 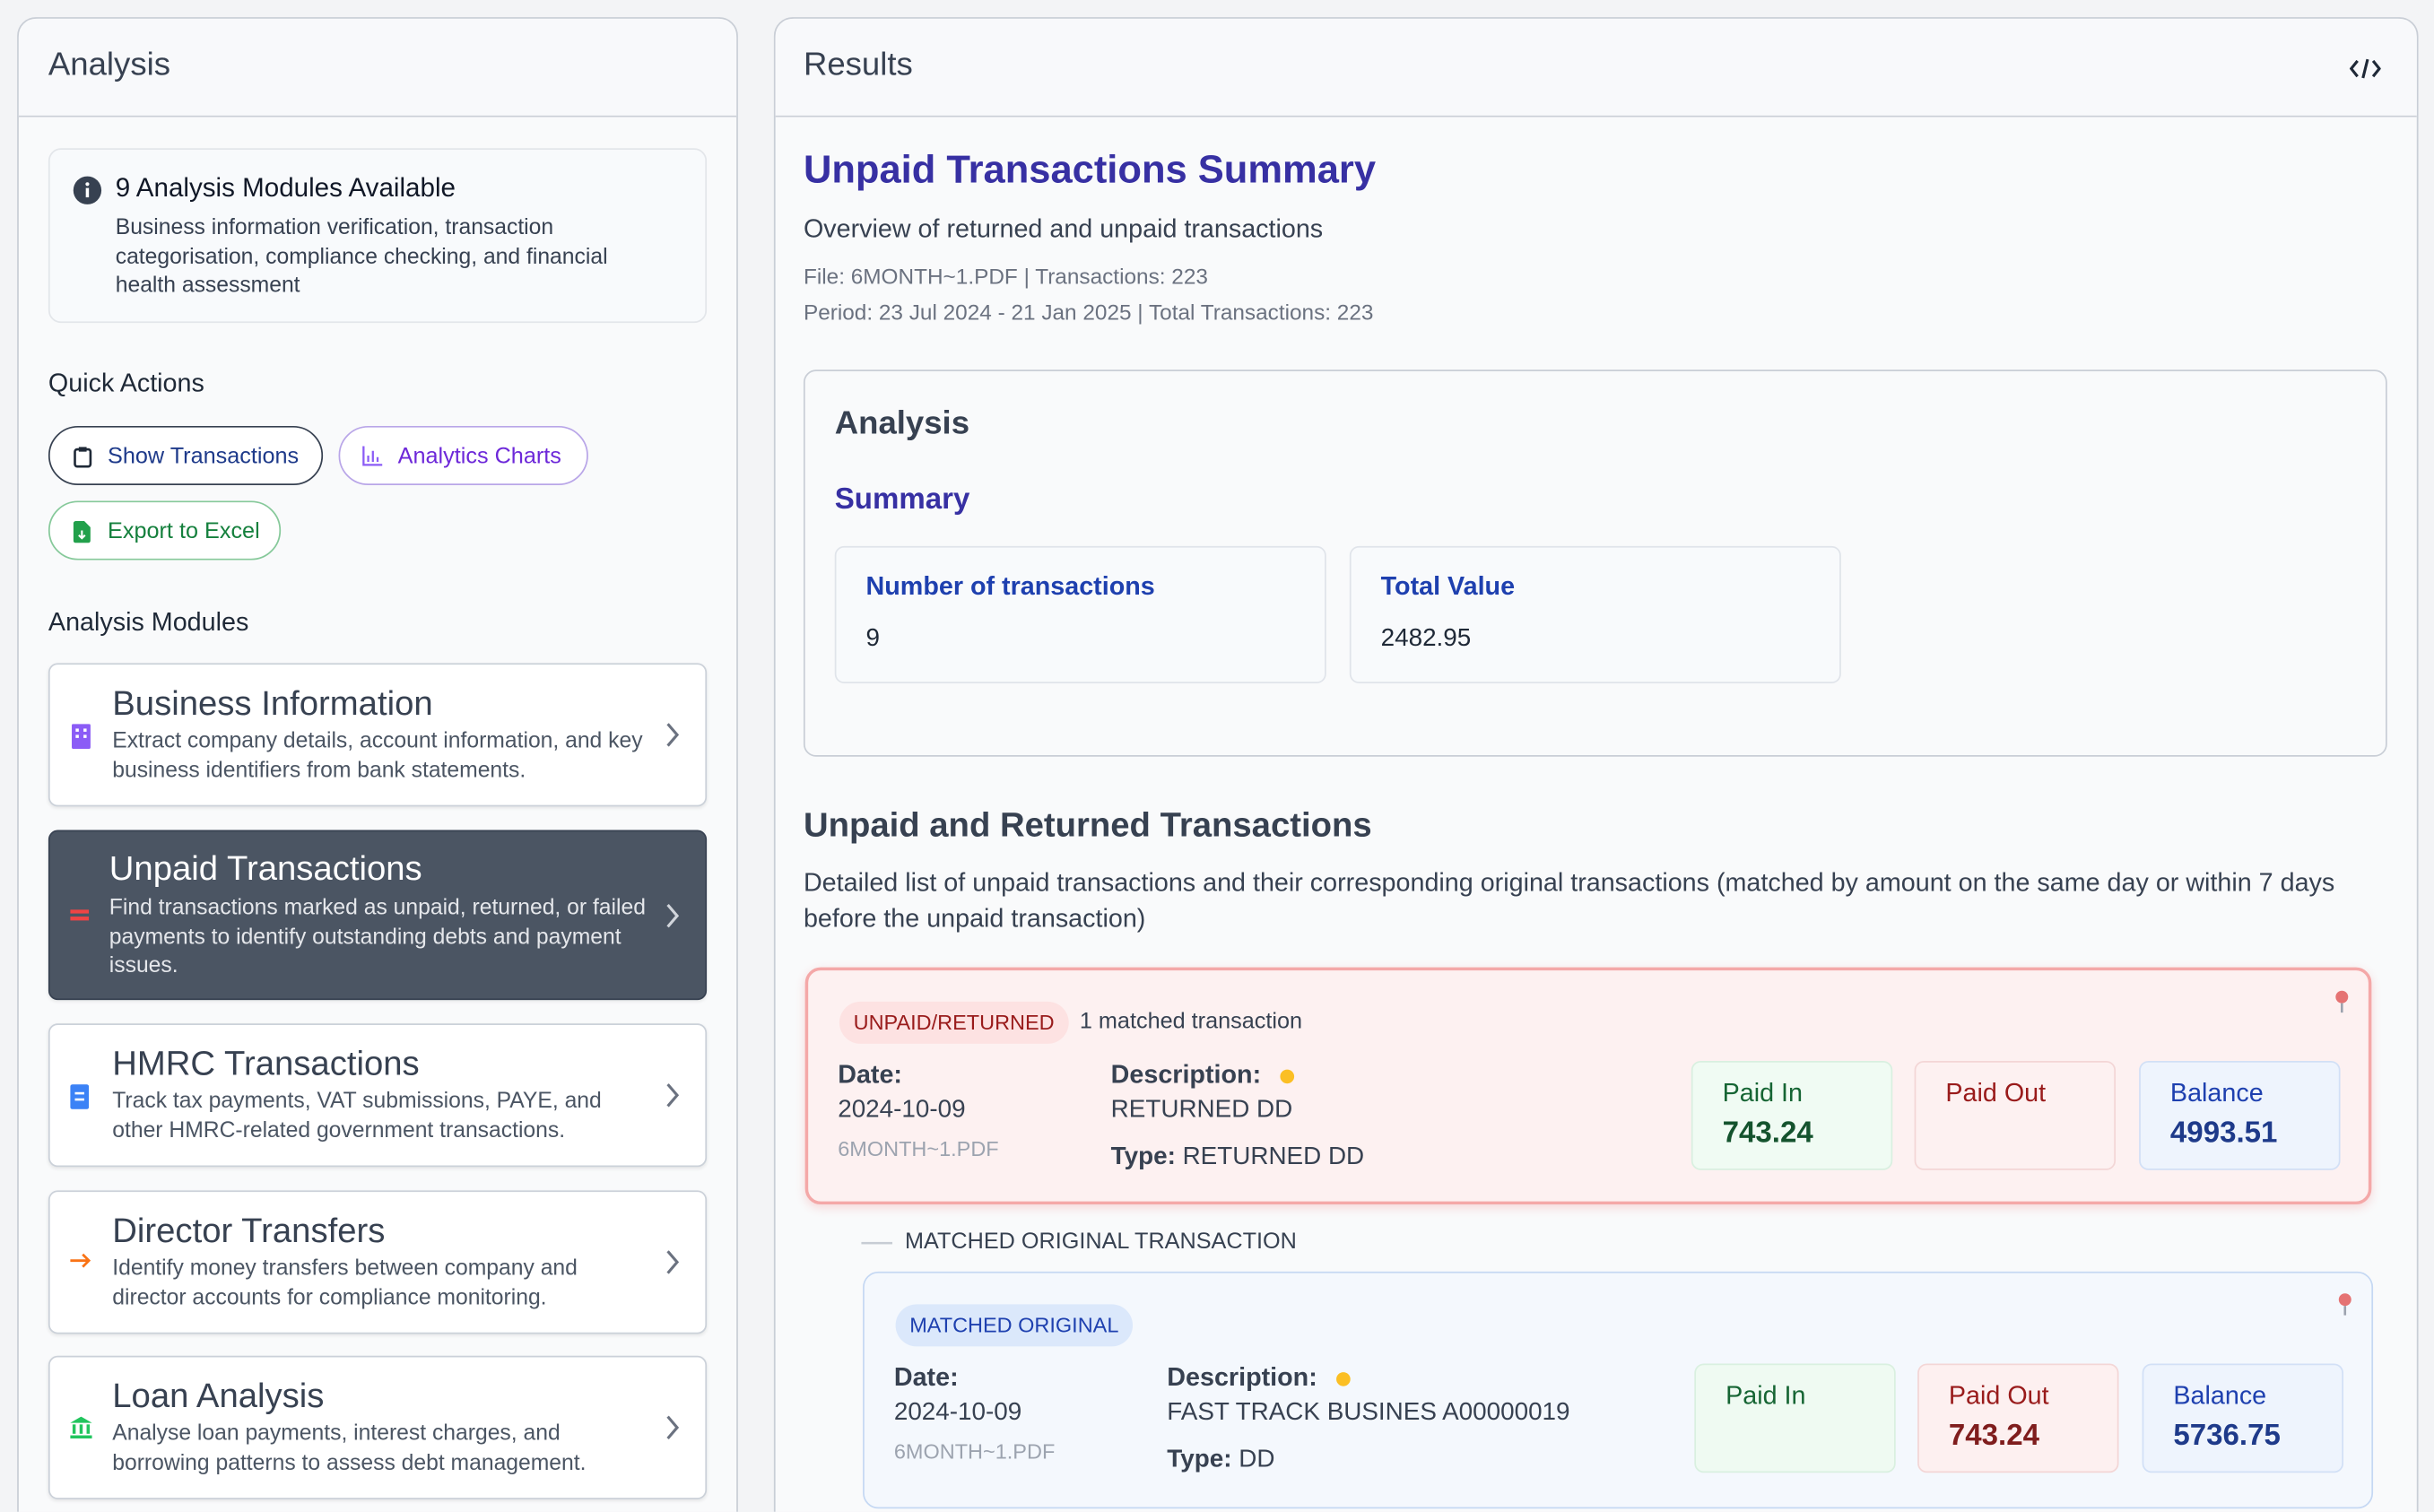 I want to click on stat-value: 2482.95, so click(x=1426, y=639).